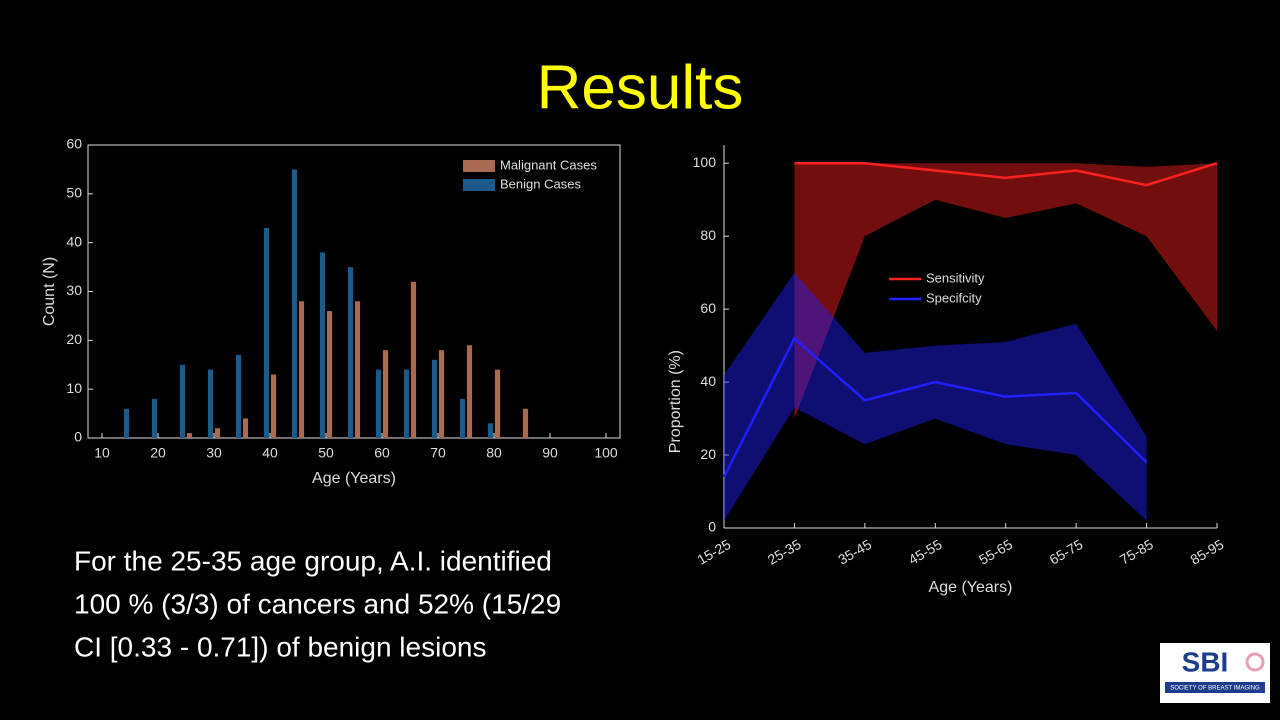  What do you see at coordinates (49, 291) in the screenshot?
I see `y-axis-label: Count (N)` at bounding box center [49, 291].